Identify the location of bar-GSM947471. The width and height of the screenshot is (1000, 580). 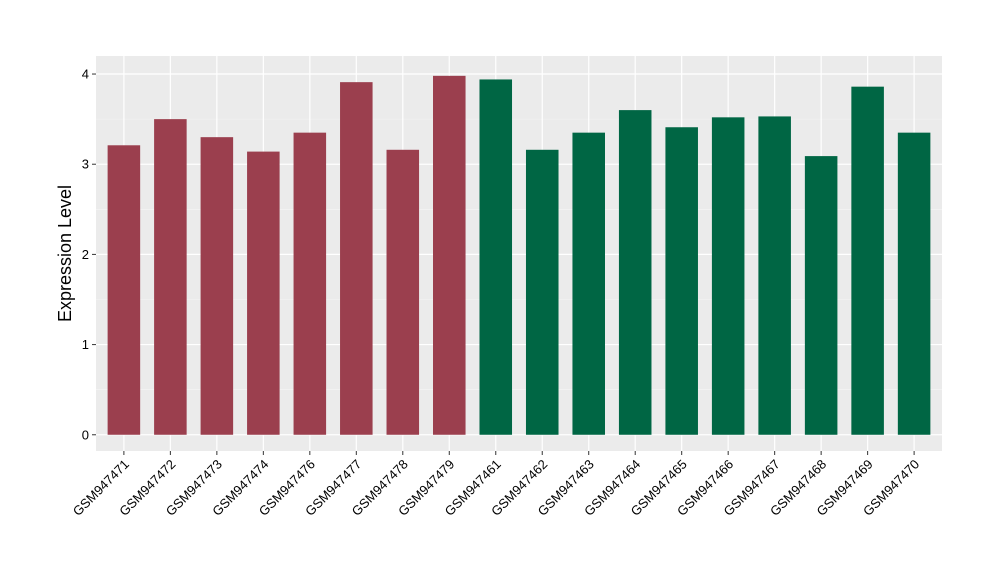
(124, 290).